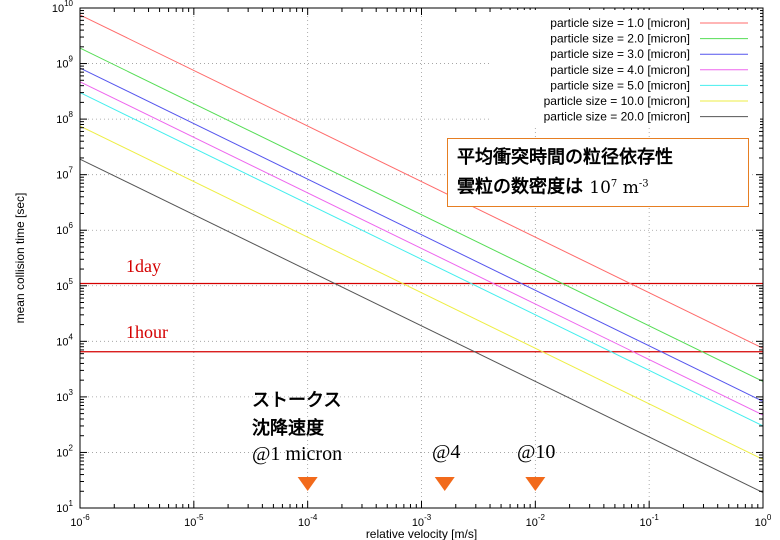  Describe the element at coordinates (297, 400) in the screenshot. I see `stokes-label-line1: ストークス` at that location.